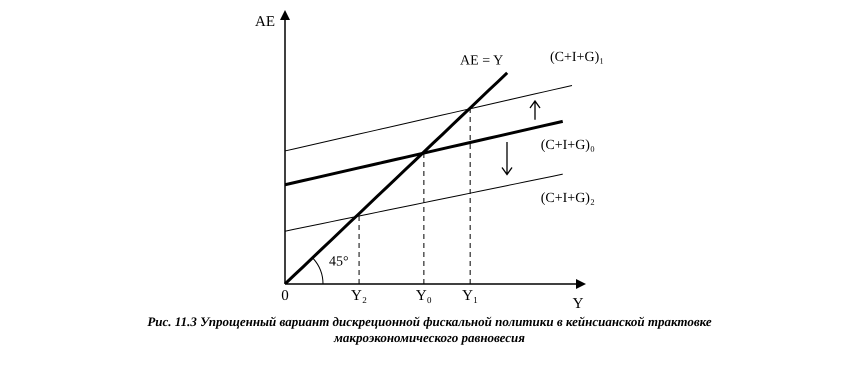  I want to click on series-label: (C+I+G)₁, so click(577, 58).